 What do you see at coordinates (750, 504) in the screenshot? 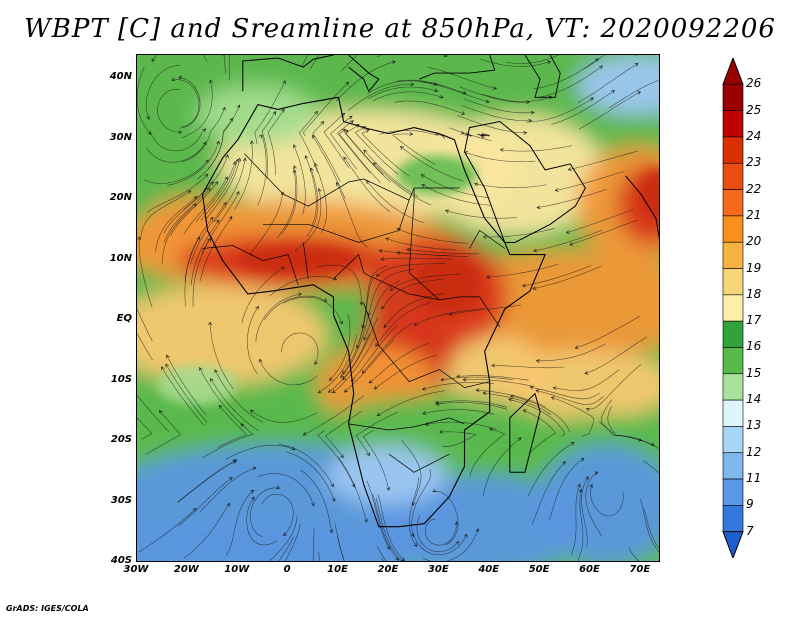
I see `colorbar-label: 9` at bounding box center [750, 504].